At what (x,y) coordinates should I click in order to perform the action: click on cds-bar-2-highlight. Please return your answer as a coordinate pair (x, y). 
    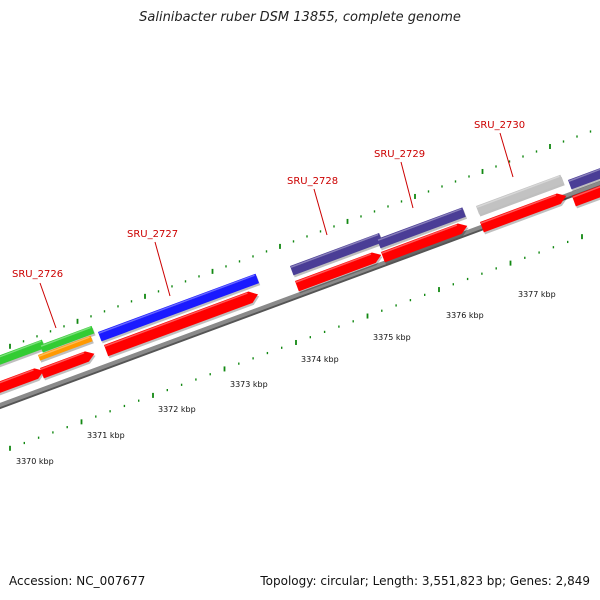
    Looking at the image, I should click on (62, 361).